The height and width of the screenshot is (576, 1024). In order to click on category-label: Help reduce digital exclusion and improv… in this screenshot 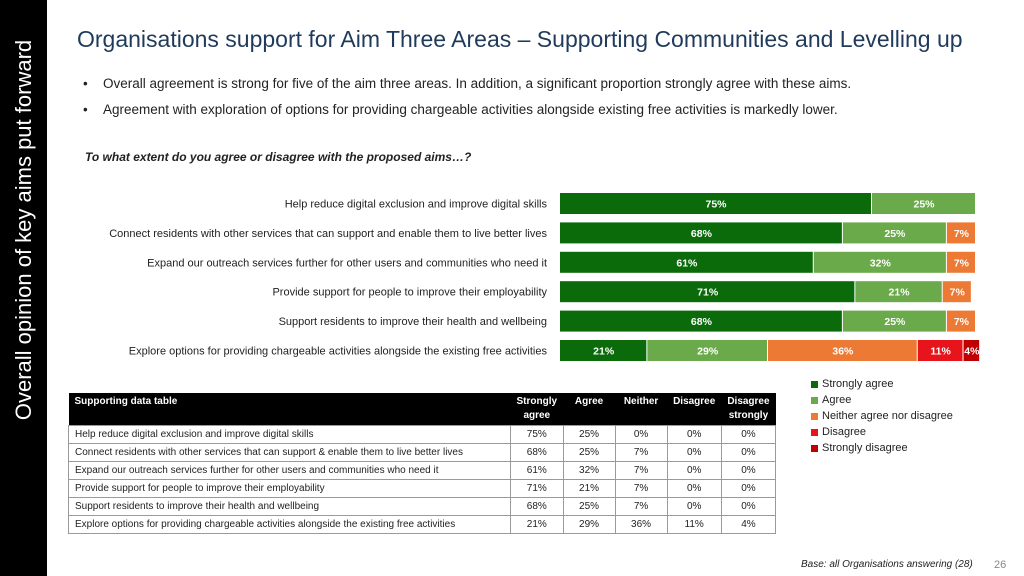, I will do `click(416, 205)`.